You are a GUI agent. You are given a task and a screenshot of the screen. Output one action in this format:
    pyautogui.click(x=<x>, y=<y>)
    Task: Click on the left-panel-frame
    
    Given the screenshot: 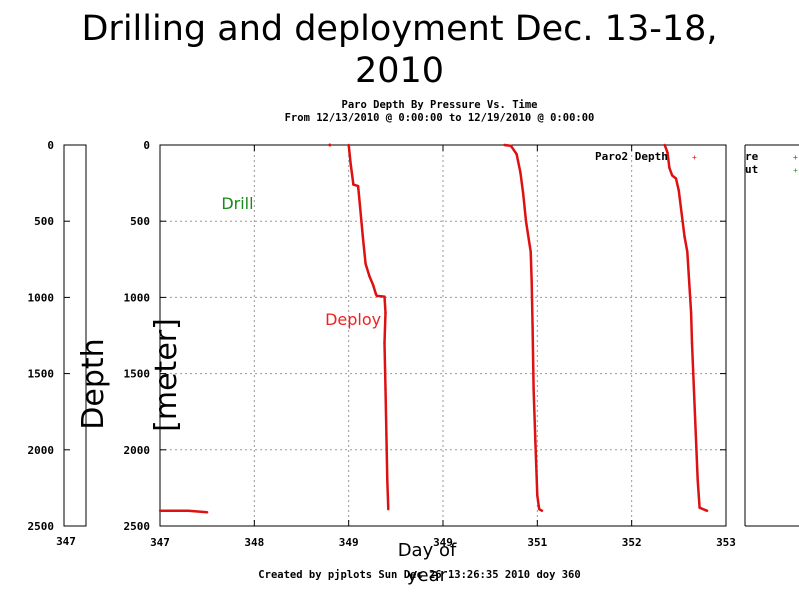 What is the action you would take?
    pyautogui.click(x=75, y=335)
    